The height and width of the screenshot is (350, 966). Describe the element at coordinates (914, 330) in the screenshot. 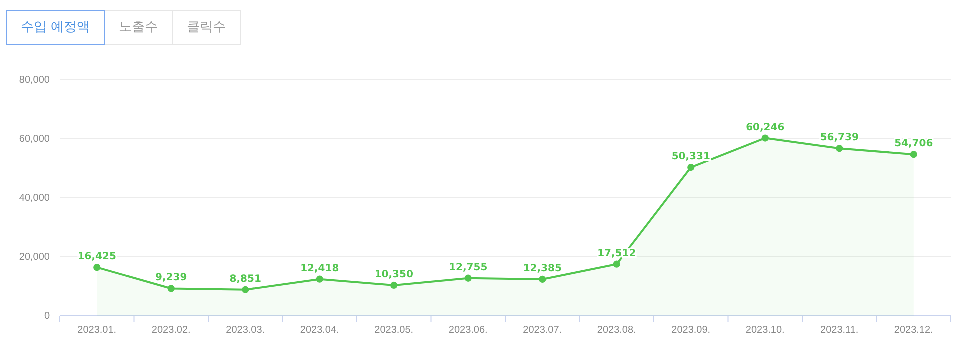

I see `x-tick-label: 2023.12.` at that location.